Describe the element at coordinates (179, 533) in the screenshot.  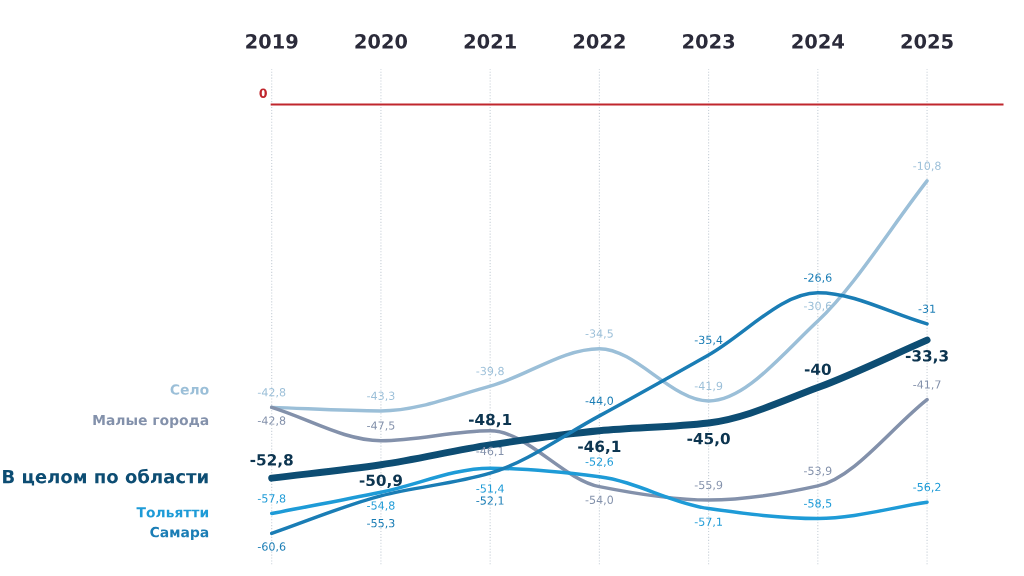
I see `text: Самара` at that location.